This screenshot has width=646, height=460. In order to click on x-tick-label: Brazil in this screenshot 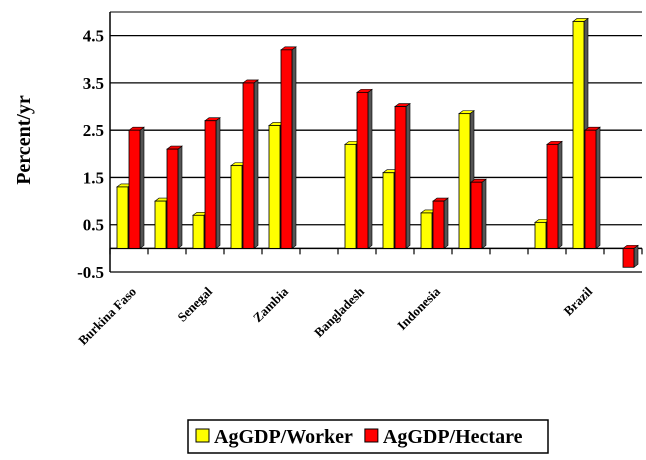, I will do `click(578, 301)`.